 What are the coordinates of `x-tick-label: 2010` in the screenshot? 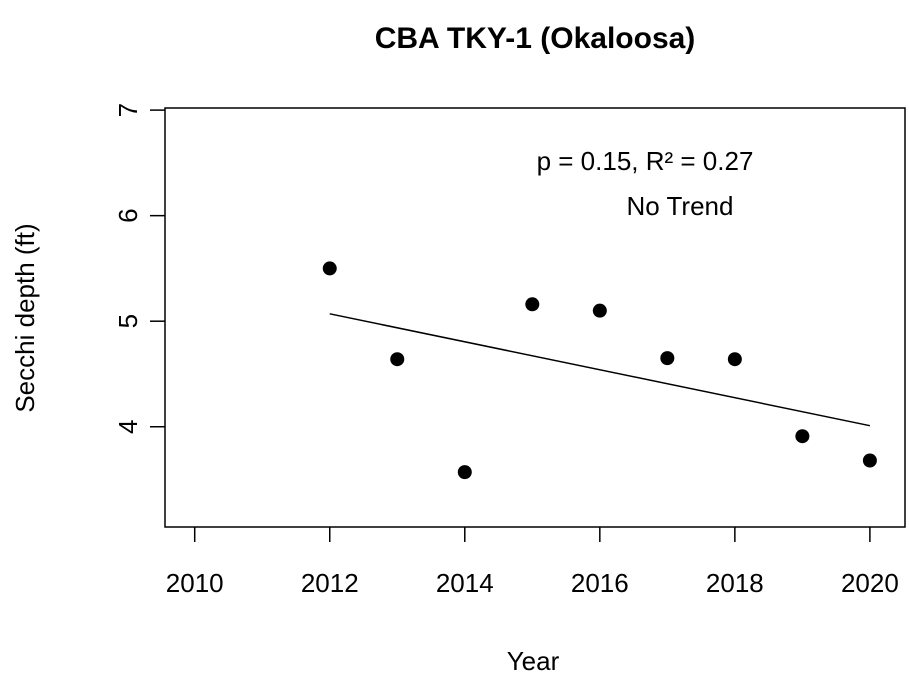 It's located at (195, 583).